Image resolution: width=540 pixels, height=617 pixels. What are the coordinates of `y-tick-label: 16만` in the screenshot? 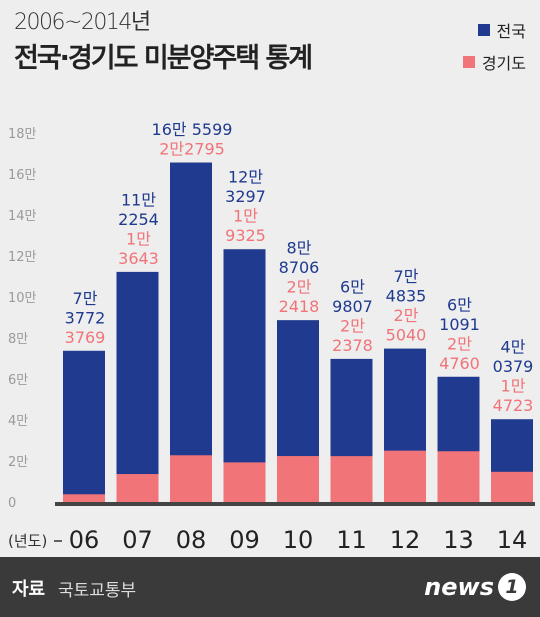 It's located at (22, 175).